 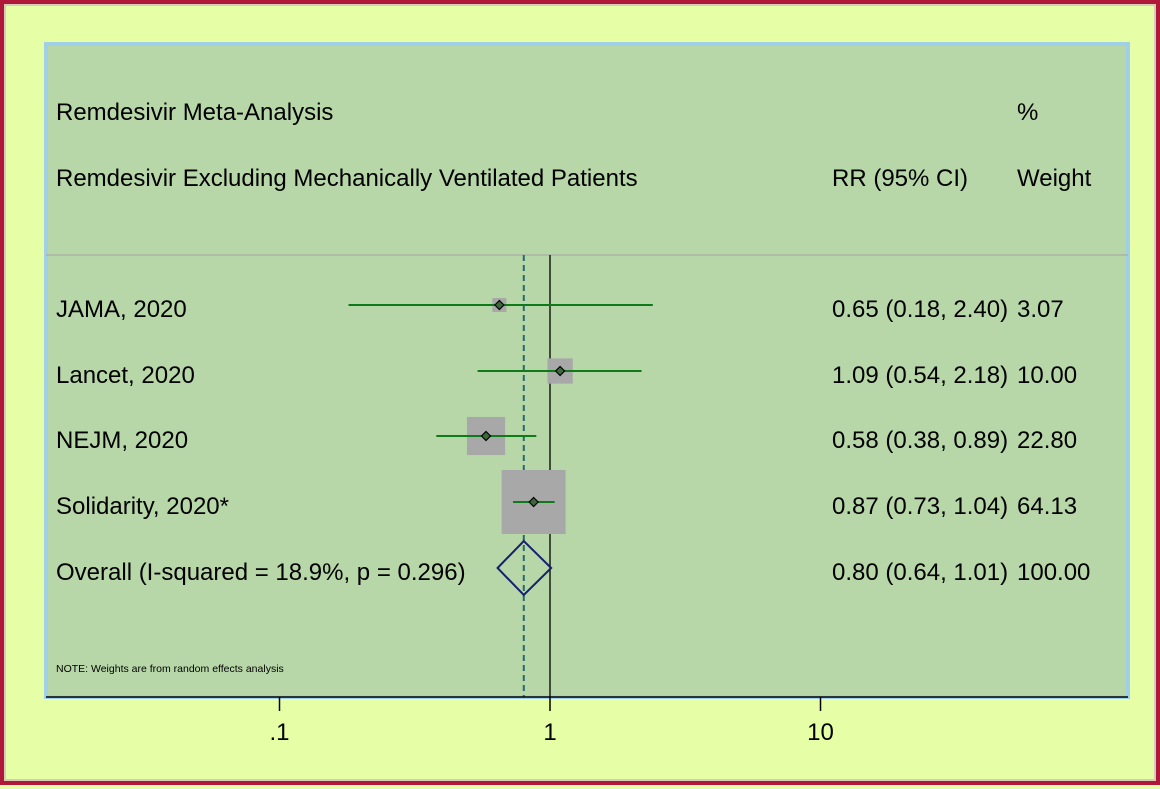 What do you see at coordinates (122, 440) in the screenshot?
I see `study-label: NEJM, 2020` at bounding box center [122, 440].